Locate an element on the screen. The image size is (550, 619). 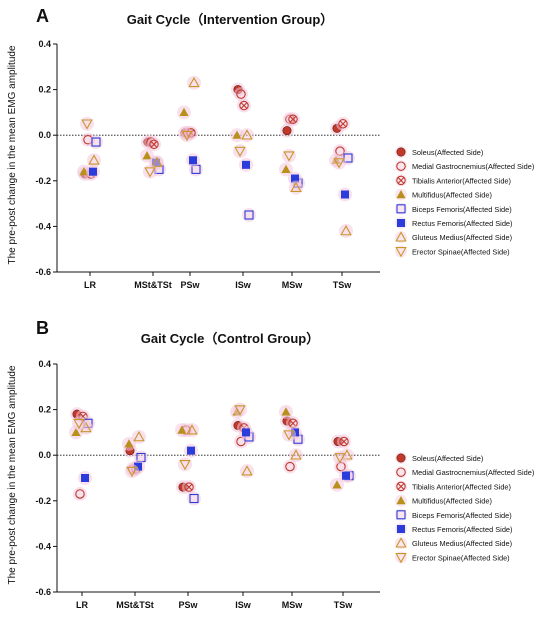
panel-letter-a: A is located at coordinates (42, 16).